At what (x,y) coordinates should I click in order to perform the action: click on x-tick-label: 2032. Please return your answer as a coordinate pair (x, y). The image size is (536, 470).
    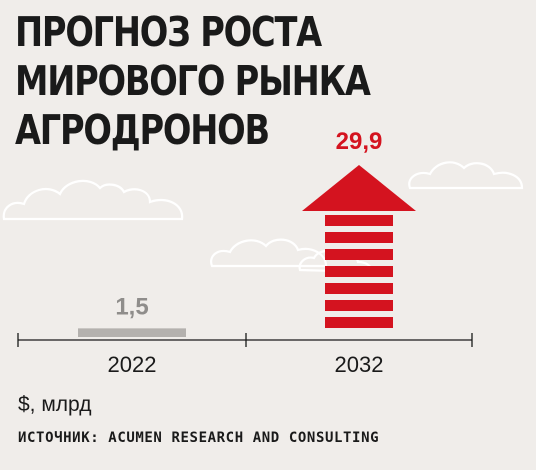
    Looking at the image, I should click on (359, 364).